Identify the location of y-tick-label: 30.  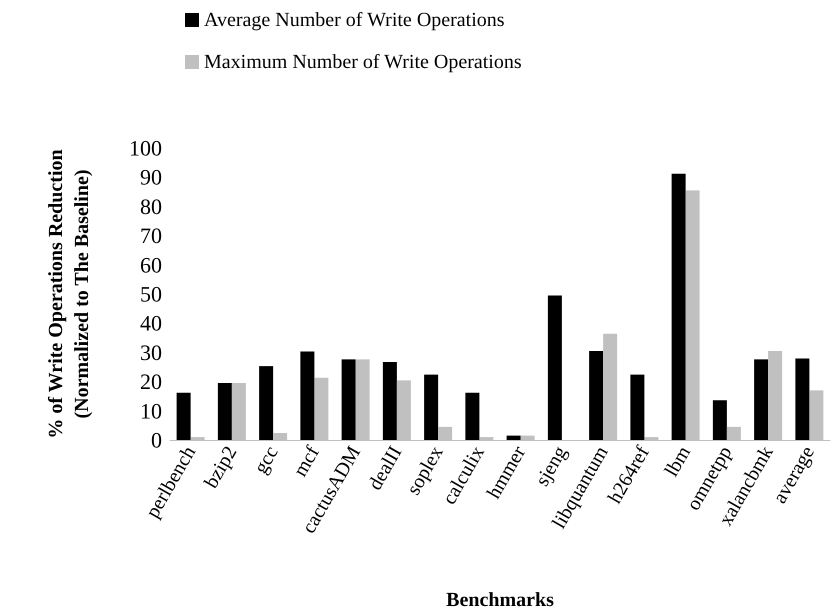
(151, 352).